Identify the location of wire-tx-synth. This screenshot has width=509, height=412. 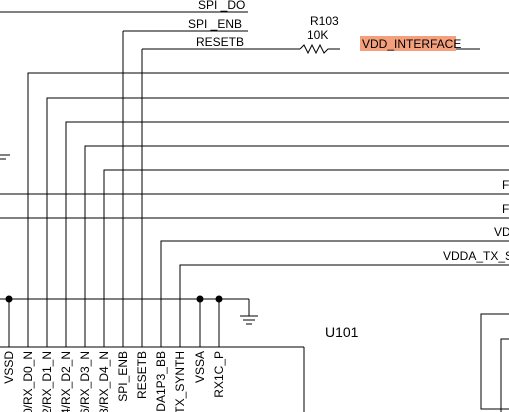
(344, 305).